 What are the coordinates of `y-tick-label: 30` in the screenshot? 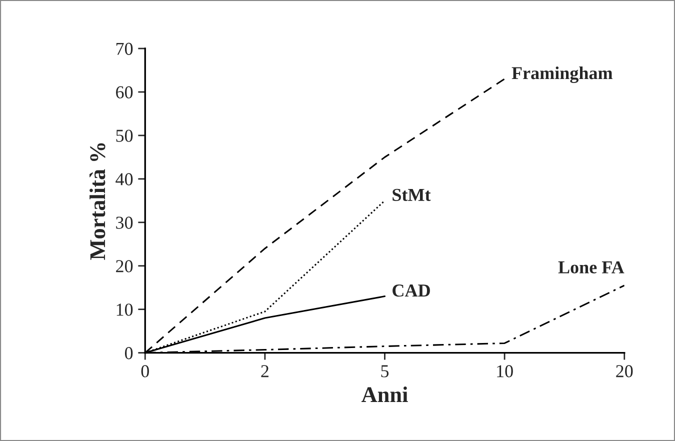 It's located at (124, 222).